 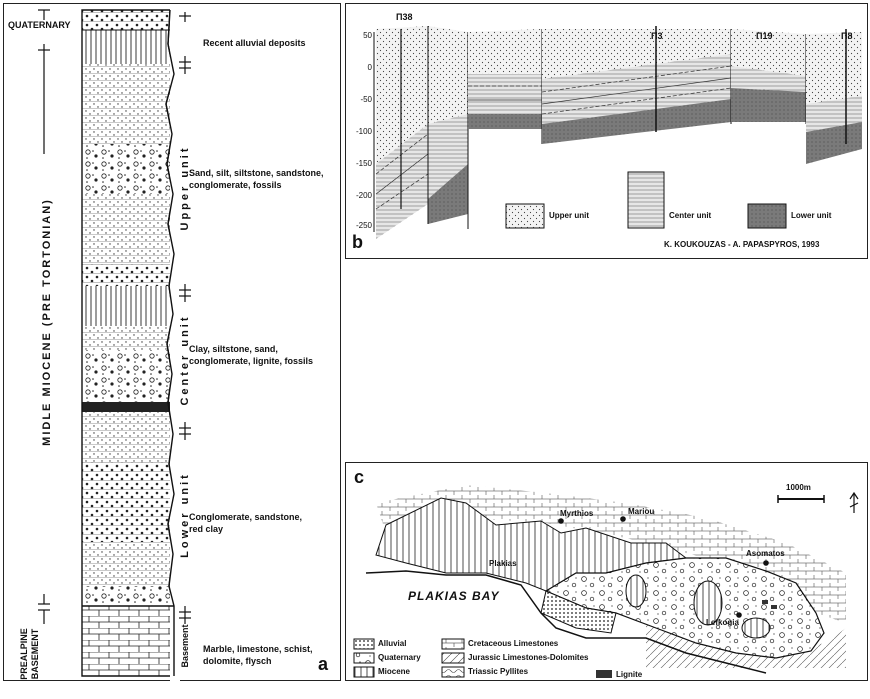 I want to click on scale-bar, so click(x=801, y=499).